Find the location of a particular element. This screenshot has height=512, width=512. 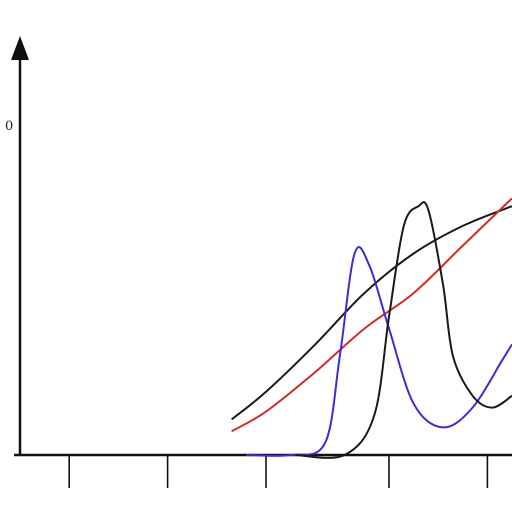

y-axis-arrow-icon is located at coordinates (20, 48).